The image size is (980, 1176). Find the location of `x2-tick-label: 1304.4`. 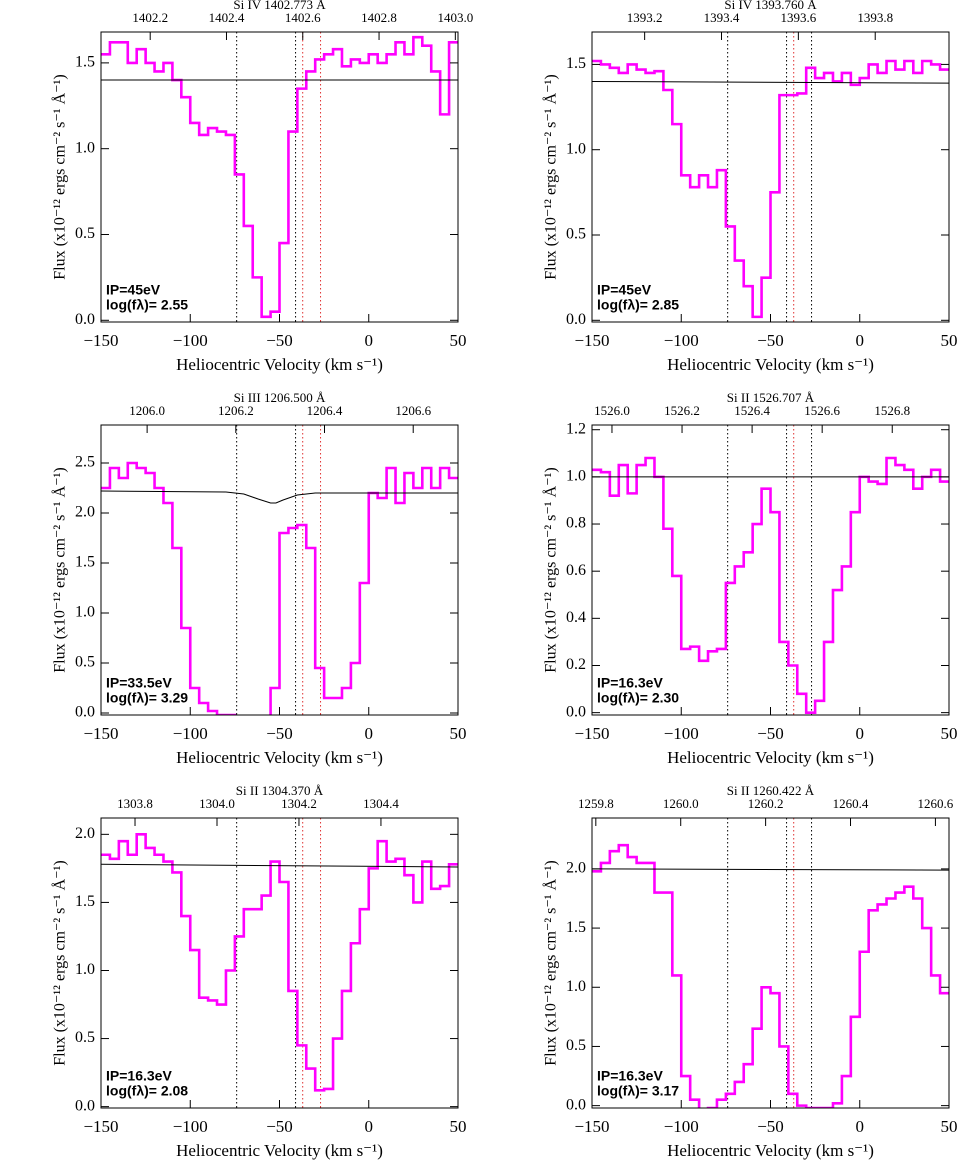

x2-tick-label: 1304.4 is located at coordinates (381, 803).